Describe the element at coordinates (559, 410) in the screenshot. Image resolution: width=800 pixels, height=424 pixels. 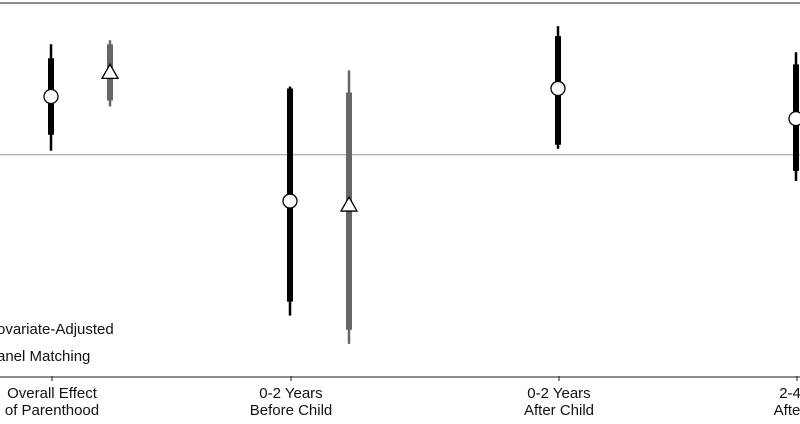
I see `x-tick-label-line2: After Child` at that location.